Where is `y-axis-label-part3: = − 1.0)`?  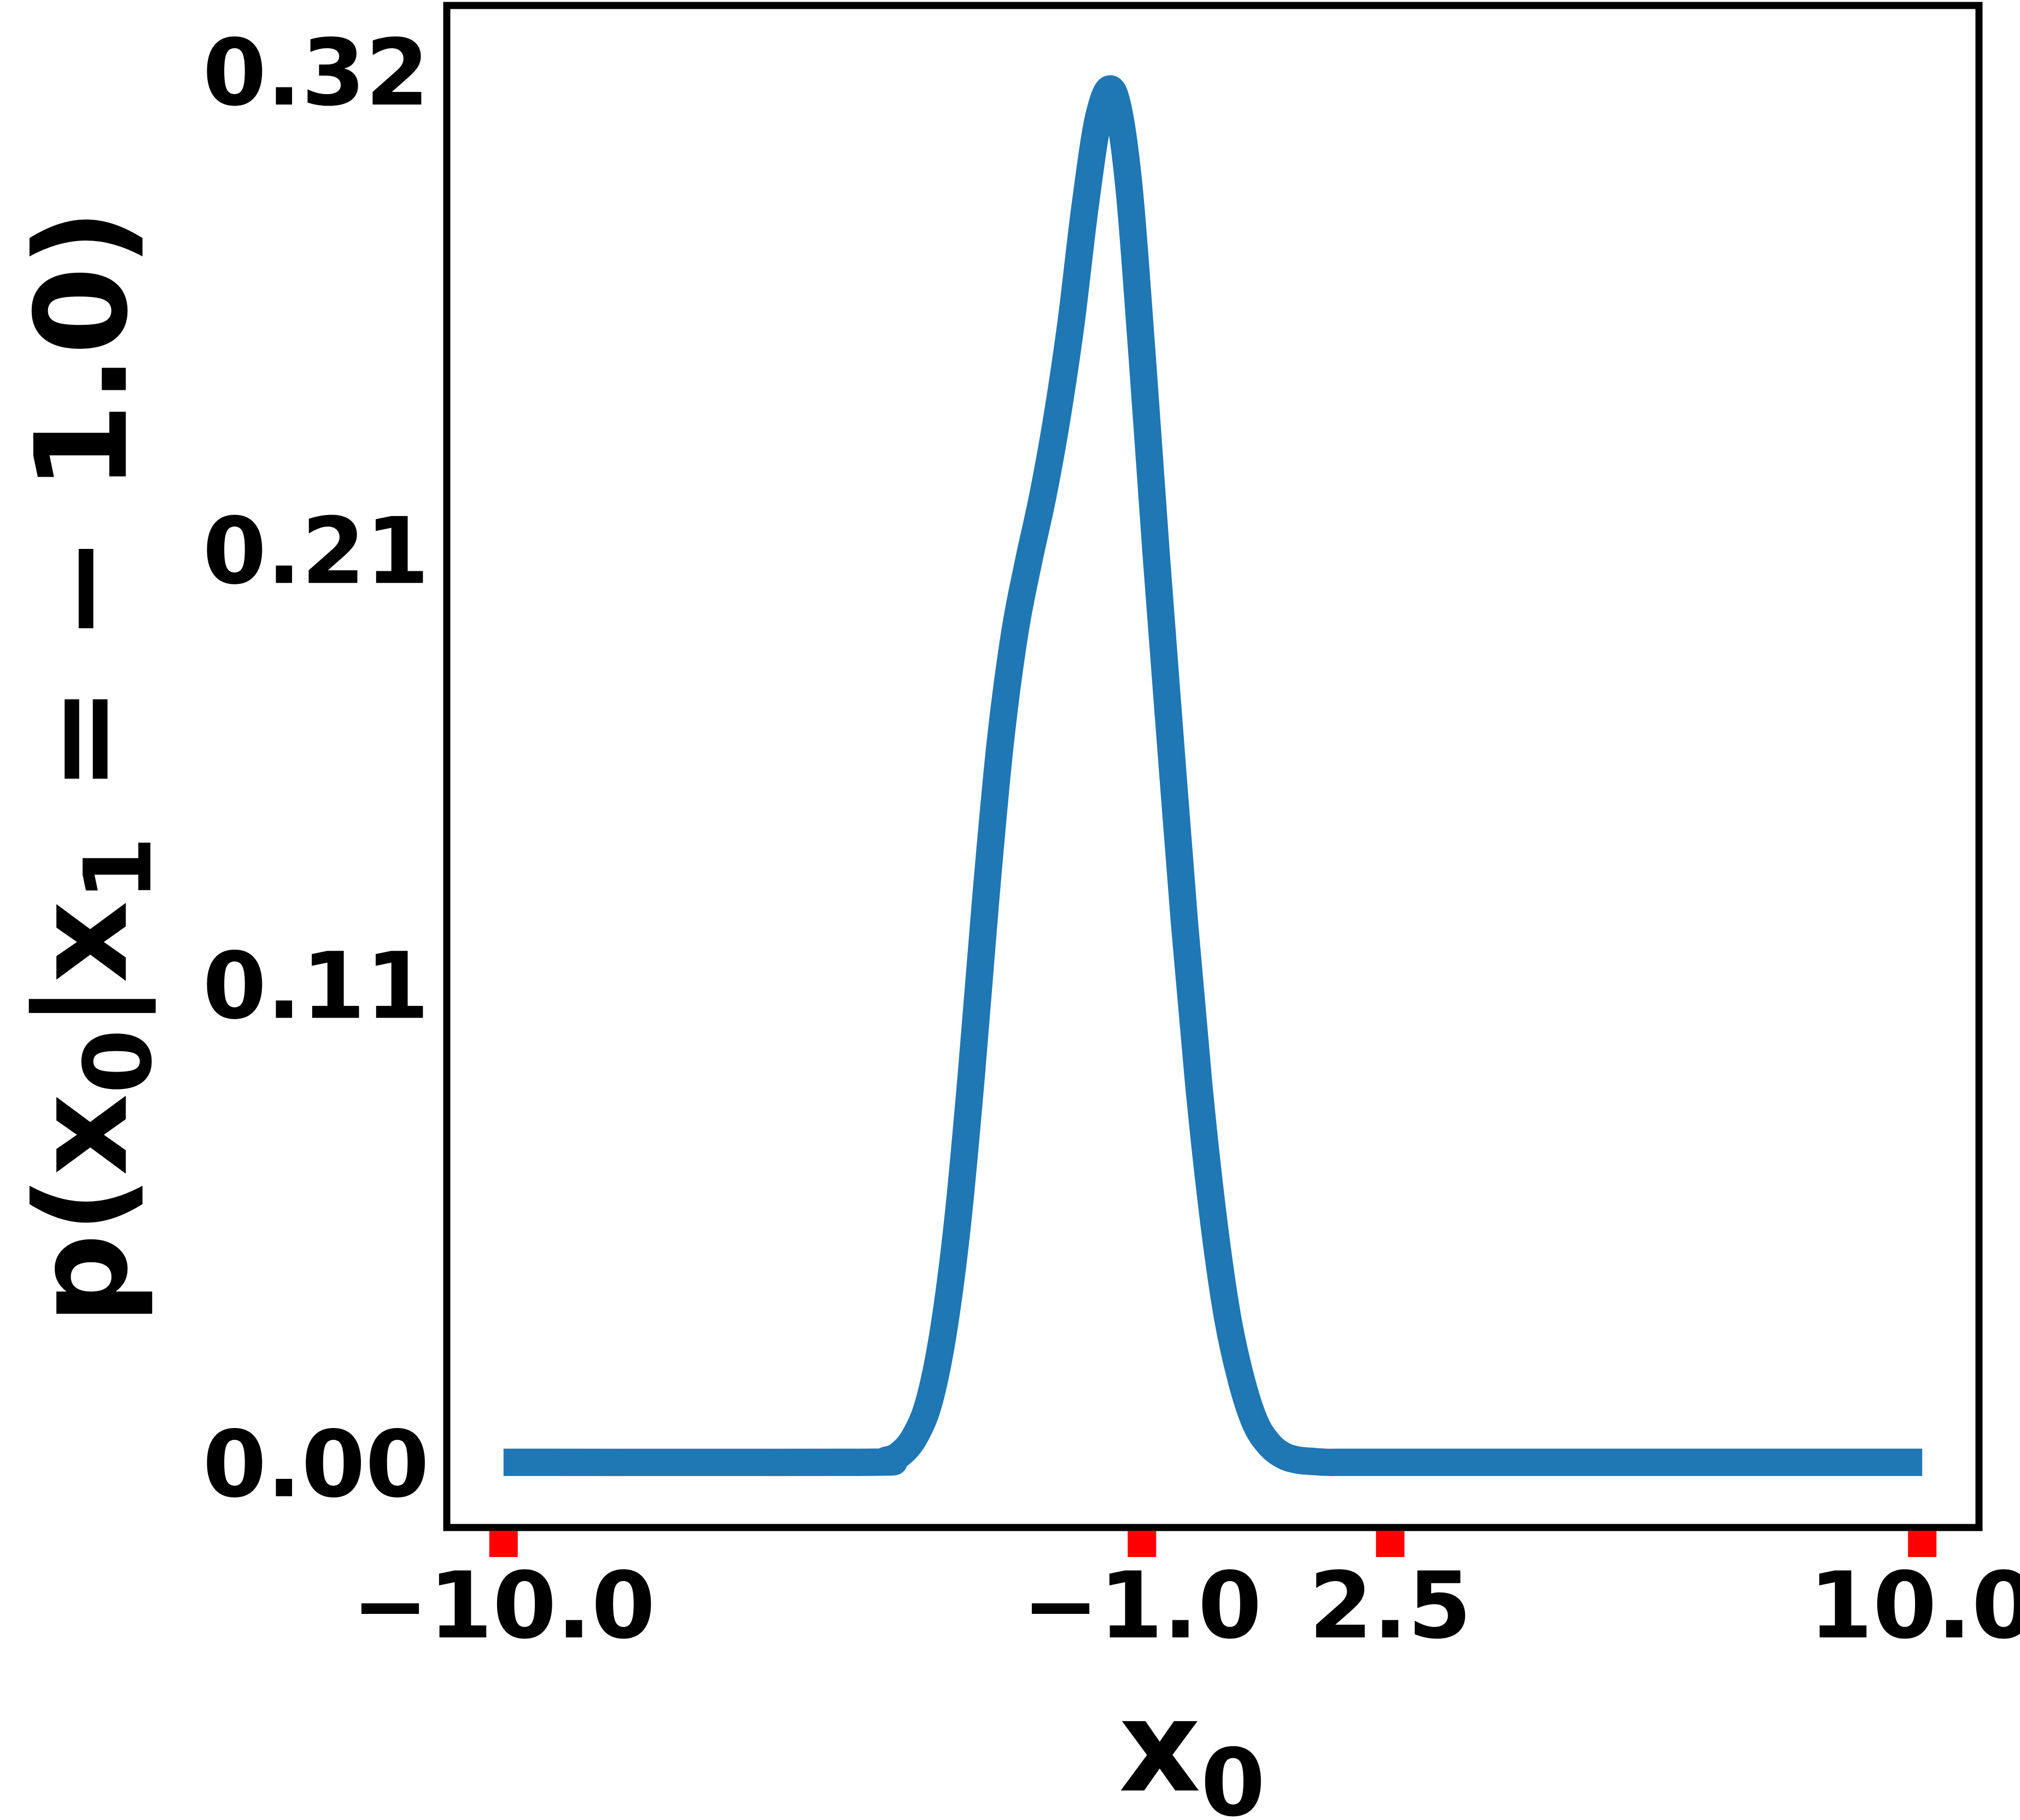
y-axis-label-part3: = − 1.0) is located at coordinates (82, 522).